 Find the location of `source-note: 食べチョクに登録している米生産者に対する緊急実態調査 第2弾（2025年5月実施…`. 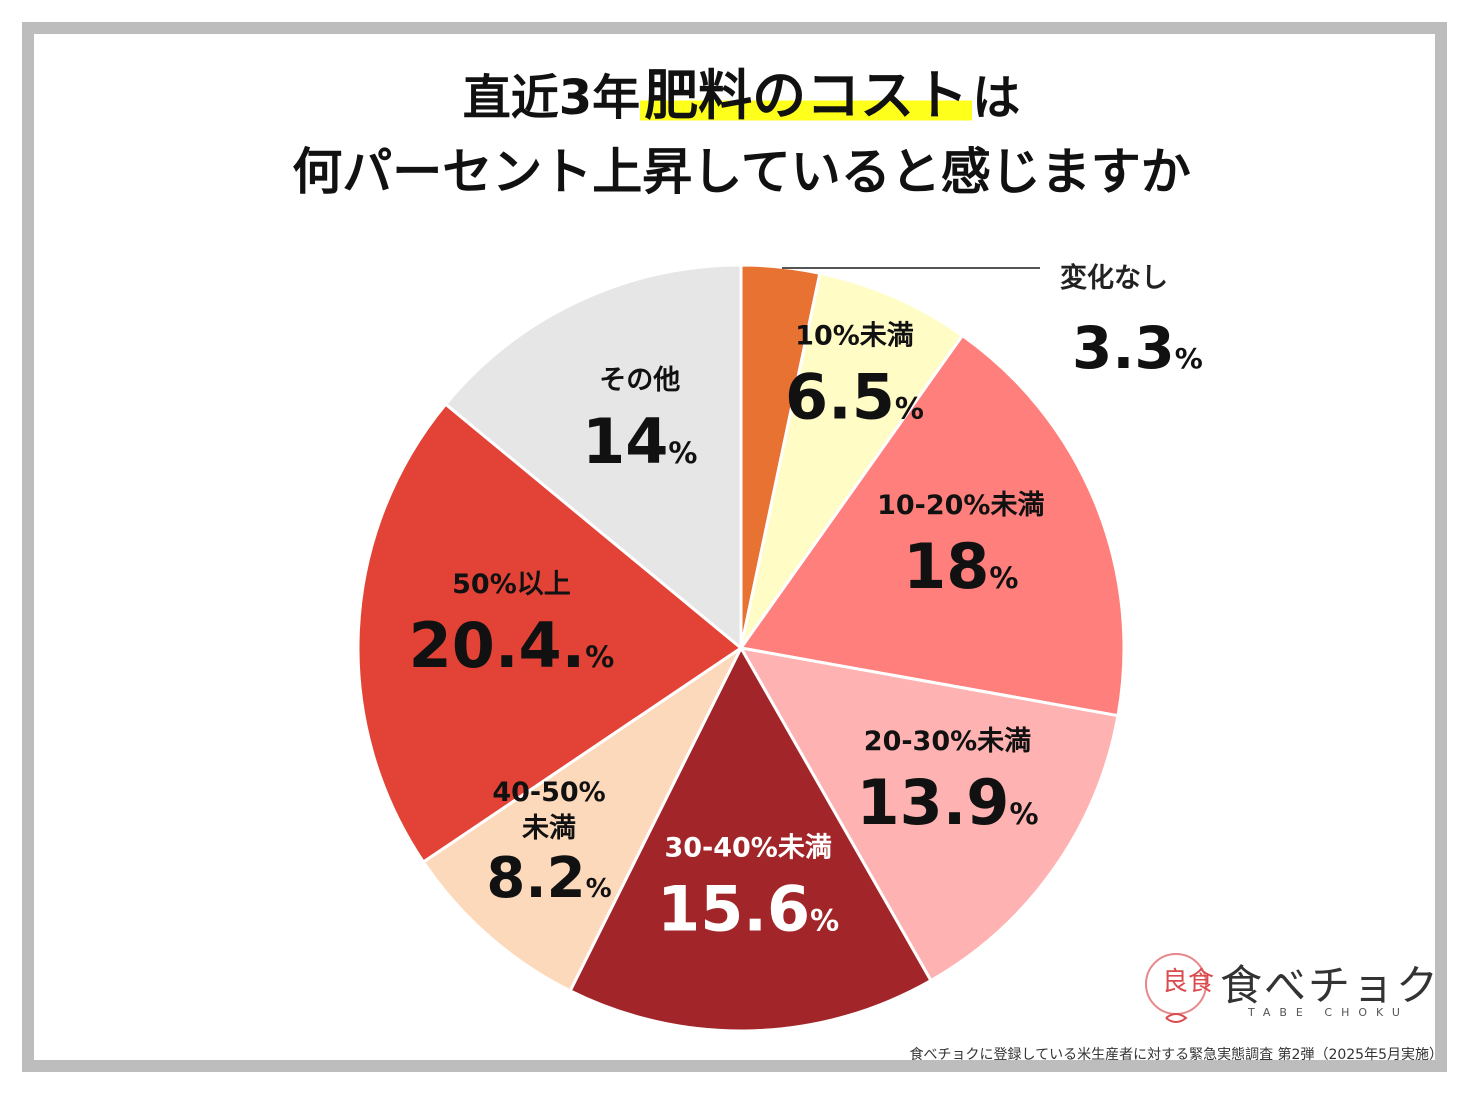

source-note: 食べチョクに登録している米生産者に対する緊急実態調査 第2弾（2025年5月実施… is located at coordinates (1176, 1055).